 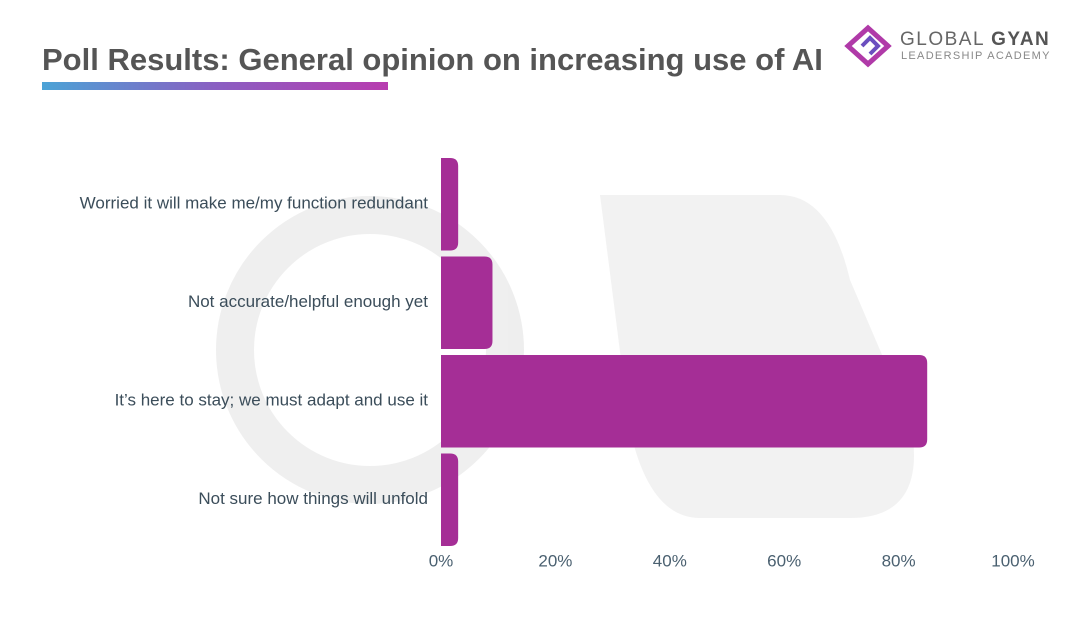 What do you see at coordinates (441, 560) in the screenshot?
I see `x-tick-label: 0%` at bounding box center [441, 560].